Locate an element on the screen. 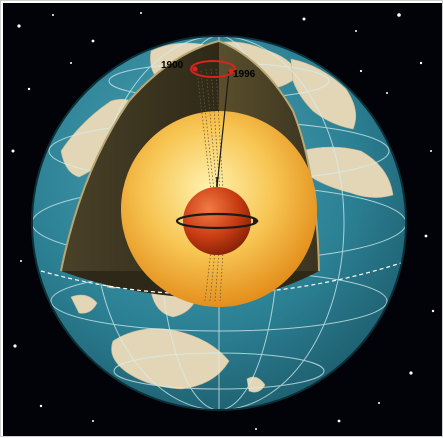  pole-1996-marker is located at coordinates (231, 71).